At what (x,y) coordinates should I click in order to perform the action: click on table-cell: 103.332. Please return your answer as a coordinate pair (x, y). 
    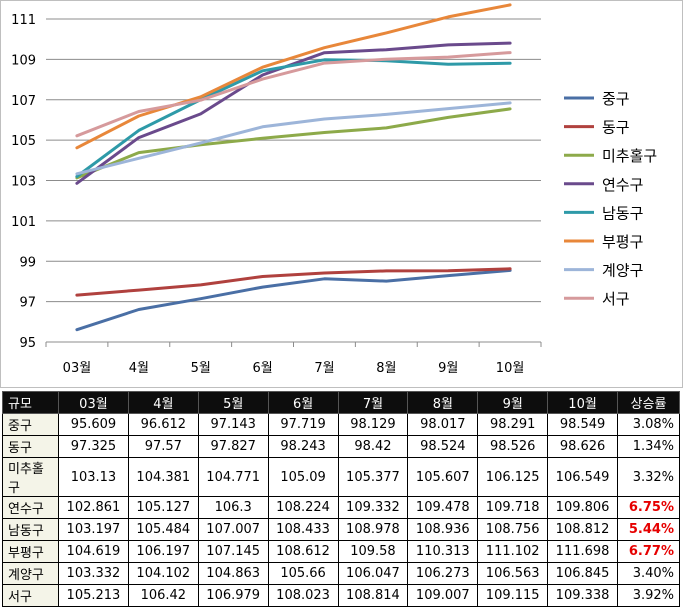
    Looking at the image, I should click on (93, 573).